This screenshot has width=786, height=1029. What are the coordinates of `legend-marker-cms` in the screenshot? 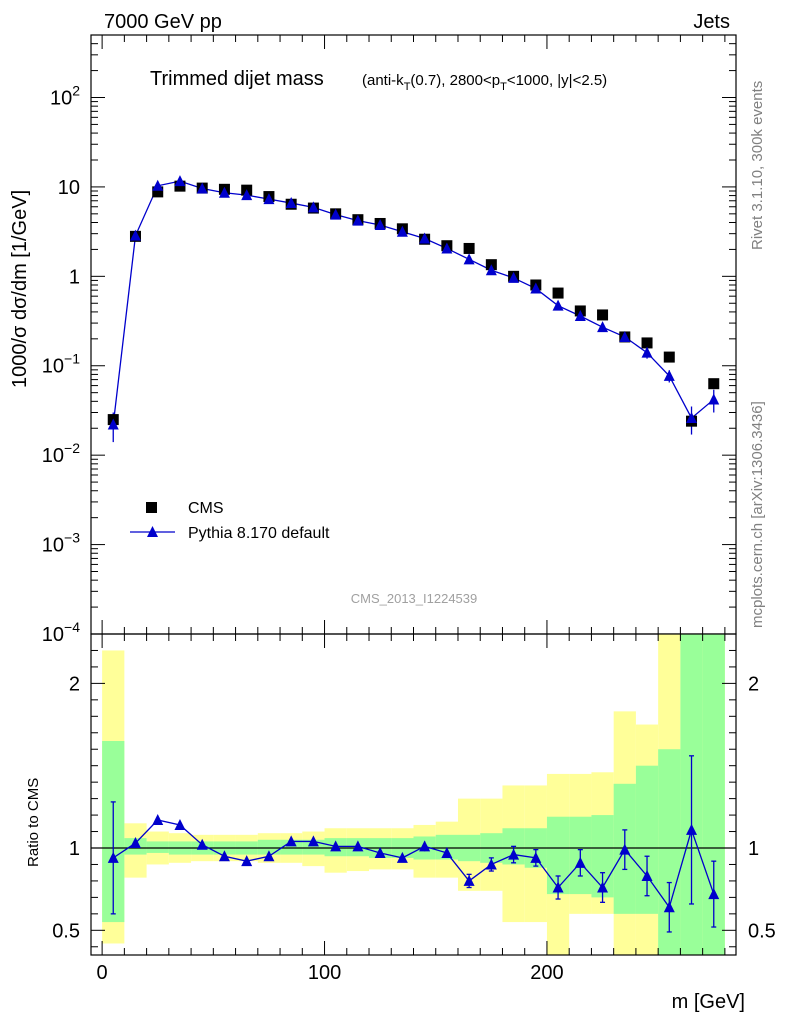 It's located at (151, 507).